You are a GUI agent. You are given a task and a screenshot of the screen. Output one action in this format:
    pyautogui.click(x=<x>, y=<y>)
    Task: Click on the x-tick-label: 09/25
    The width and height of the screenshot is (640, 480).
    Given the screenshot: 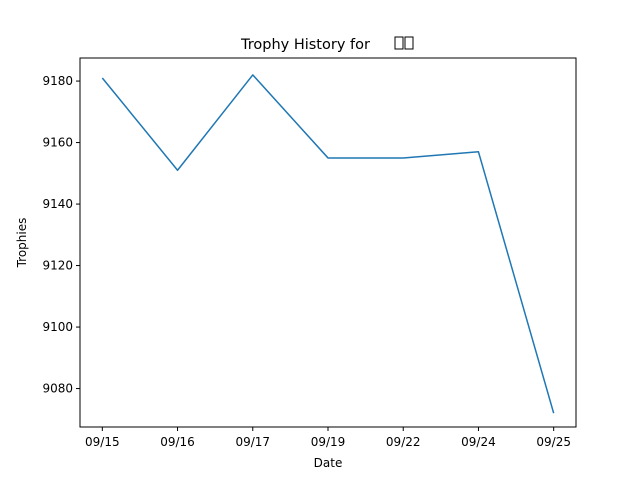 What is the action you would take?
    pyautogui.click(x=553, y=442)
    